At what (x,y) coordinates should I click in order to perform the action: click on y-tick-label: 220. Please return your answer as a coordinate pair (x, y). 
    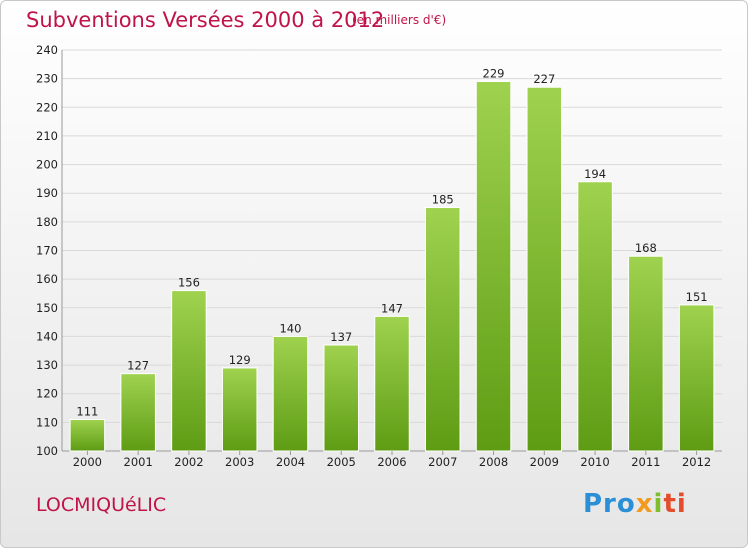
    Looking at the image, I should click on (47, 107).